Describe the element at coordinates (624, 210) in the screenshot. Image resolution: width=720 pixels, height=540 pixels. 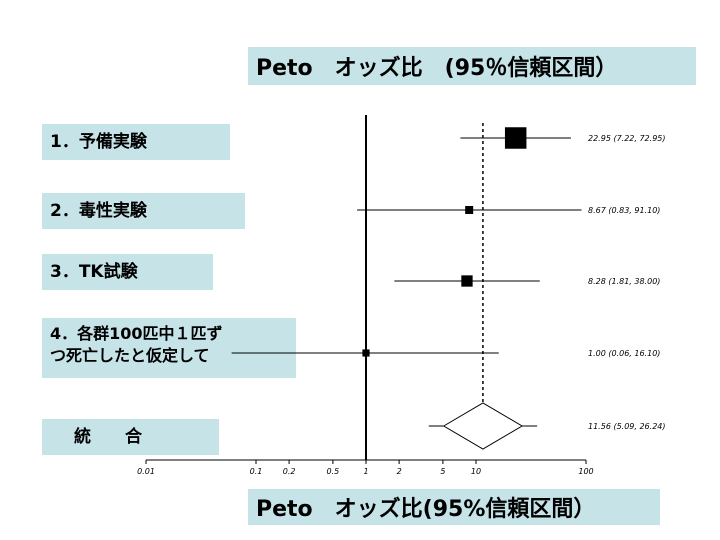
I see `ci-text-study-2: 8.67 (0.83, 91.10)` at that location.